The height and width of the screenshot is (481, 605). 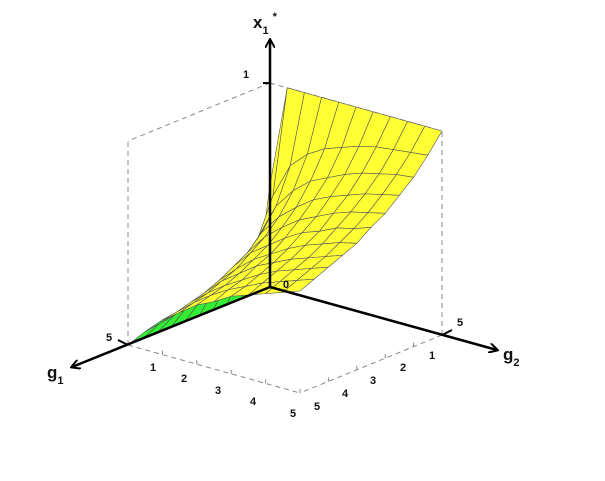 What do you see at coordinates (298, 285) in the screenshot?
I see `surface-patch` at bounding box center [298, 285].